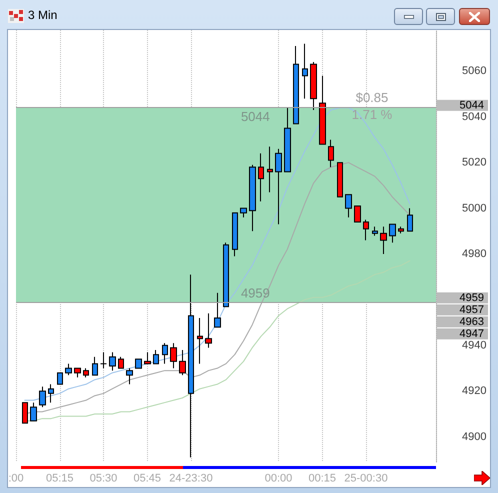 This screenshot has height=493, width=498. I want to click on x-tick-label: 00:15, so click(322, 478).